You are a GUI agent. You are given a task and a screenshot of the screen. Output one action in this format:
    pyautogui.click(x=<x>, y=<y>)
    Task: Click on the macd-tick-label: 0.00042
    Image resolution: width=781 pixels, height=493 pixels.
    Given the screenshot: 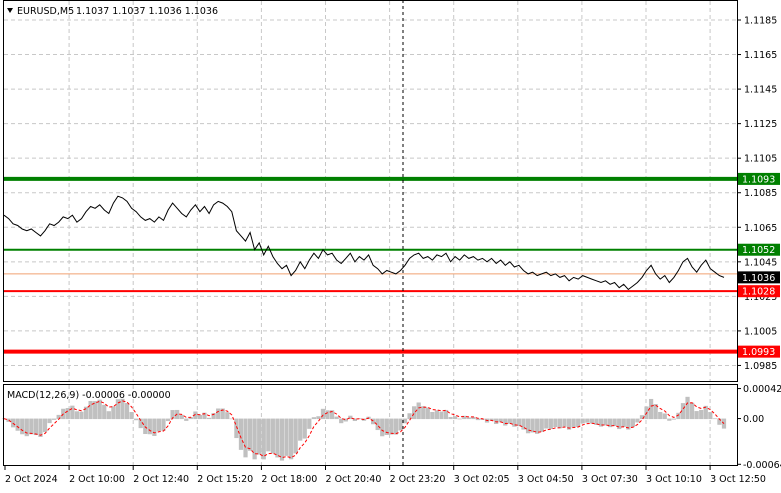 What is the action you would take?
    pyautogui.click(x=762, y=389)
    